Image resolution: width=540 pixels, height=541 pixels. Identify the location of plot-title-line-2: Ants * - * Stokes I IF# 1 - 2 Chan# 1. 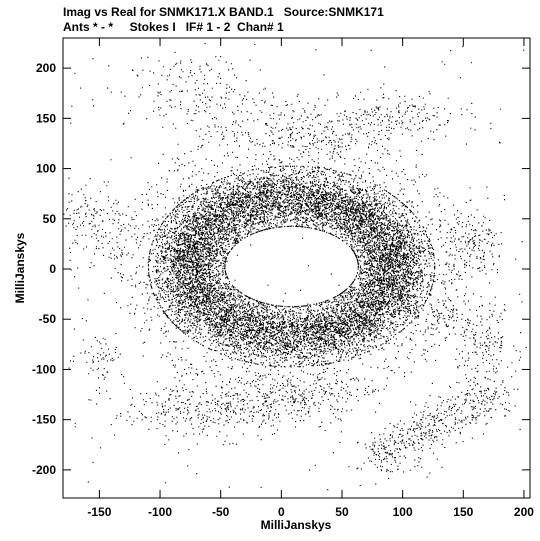
(173, 27).